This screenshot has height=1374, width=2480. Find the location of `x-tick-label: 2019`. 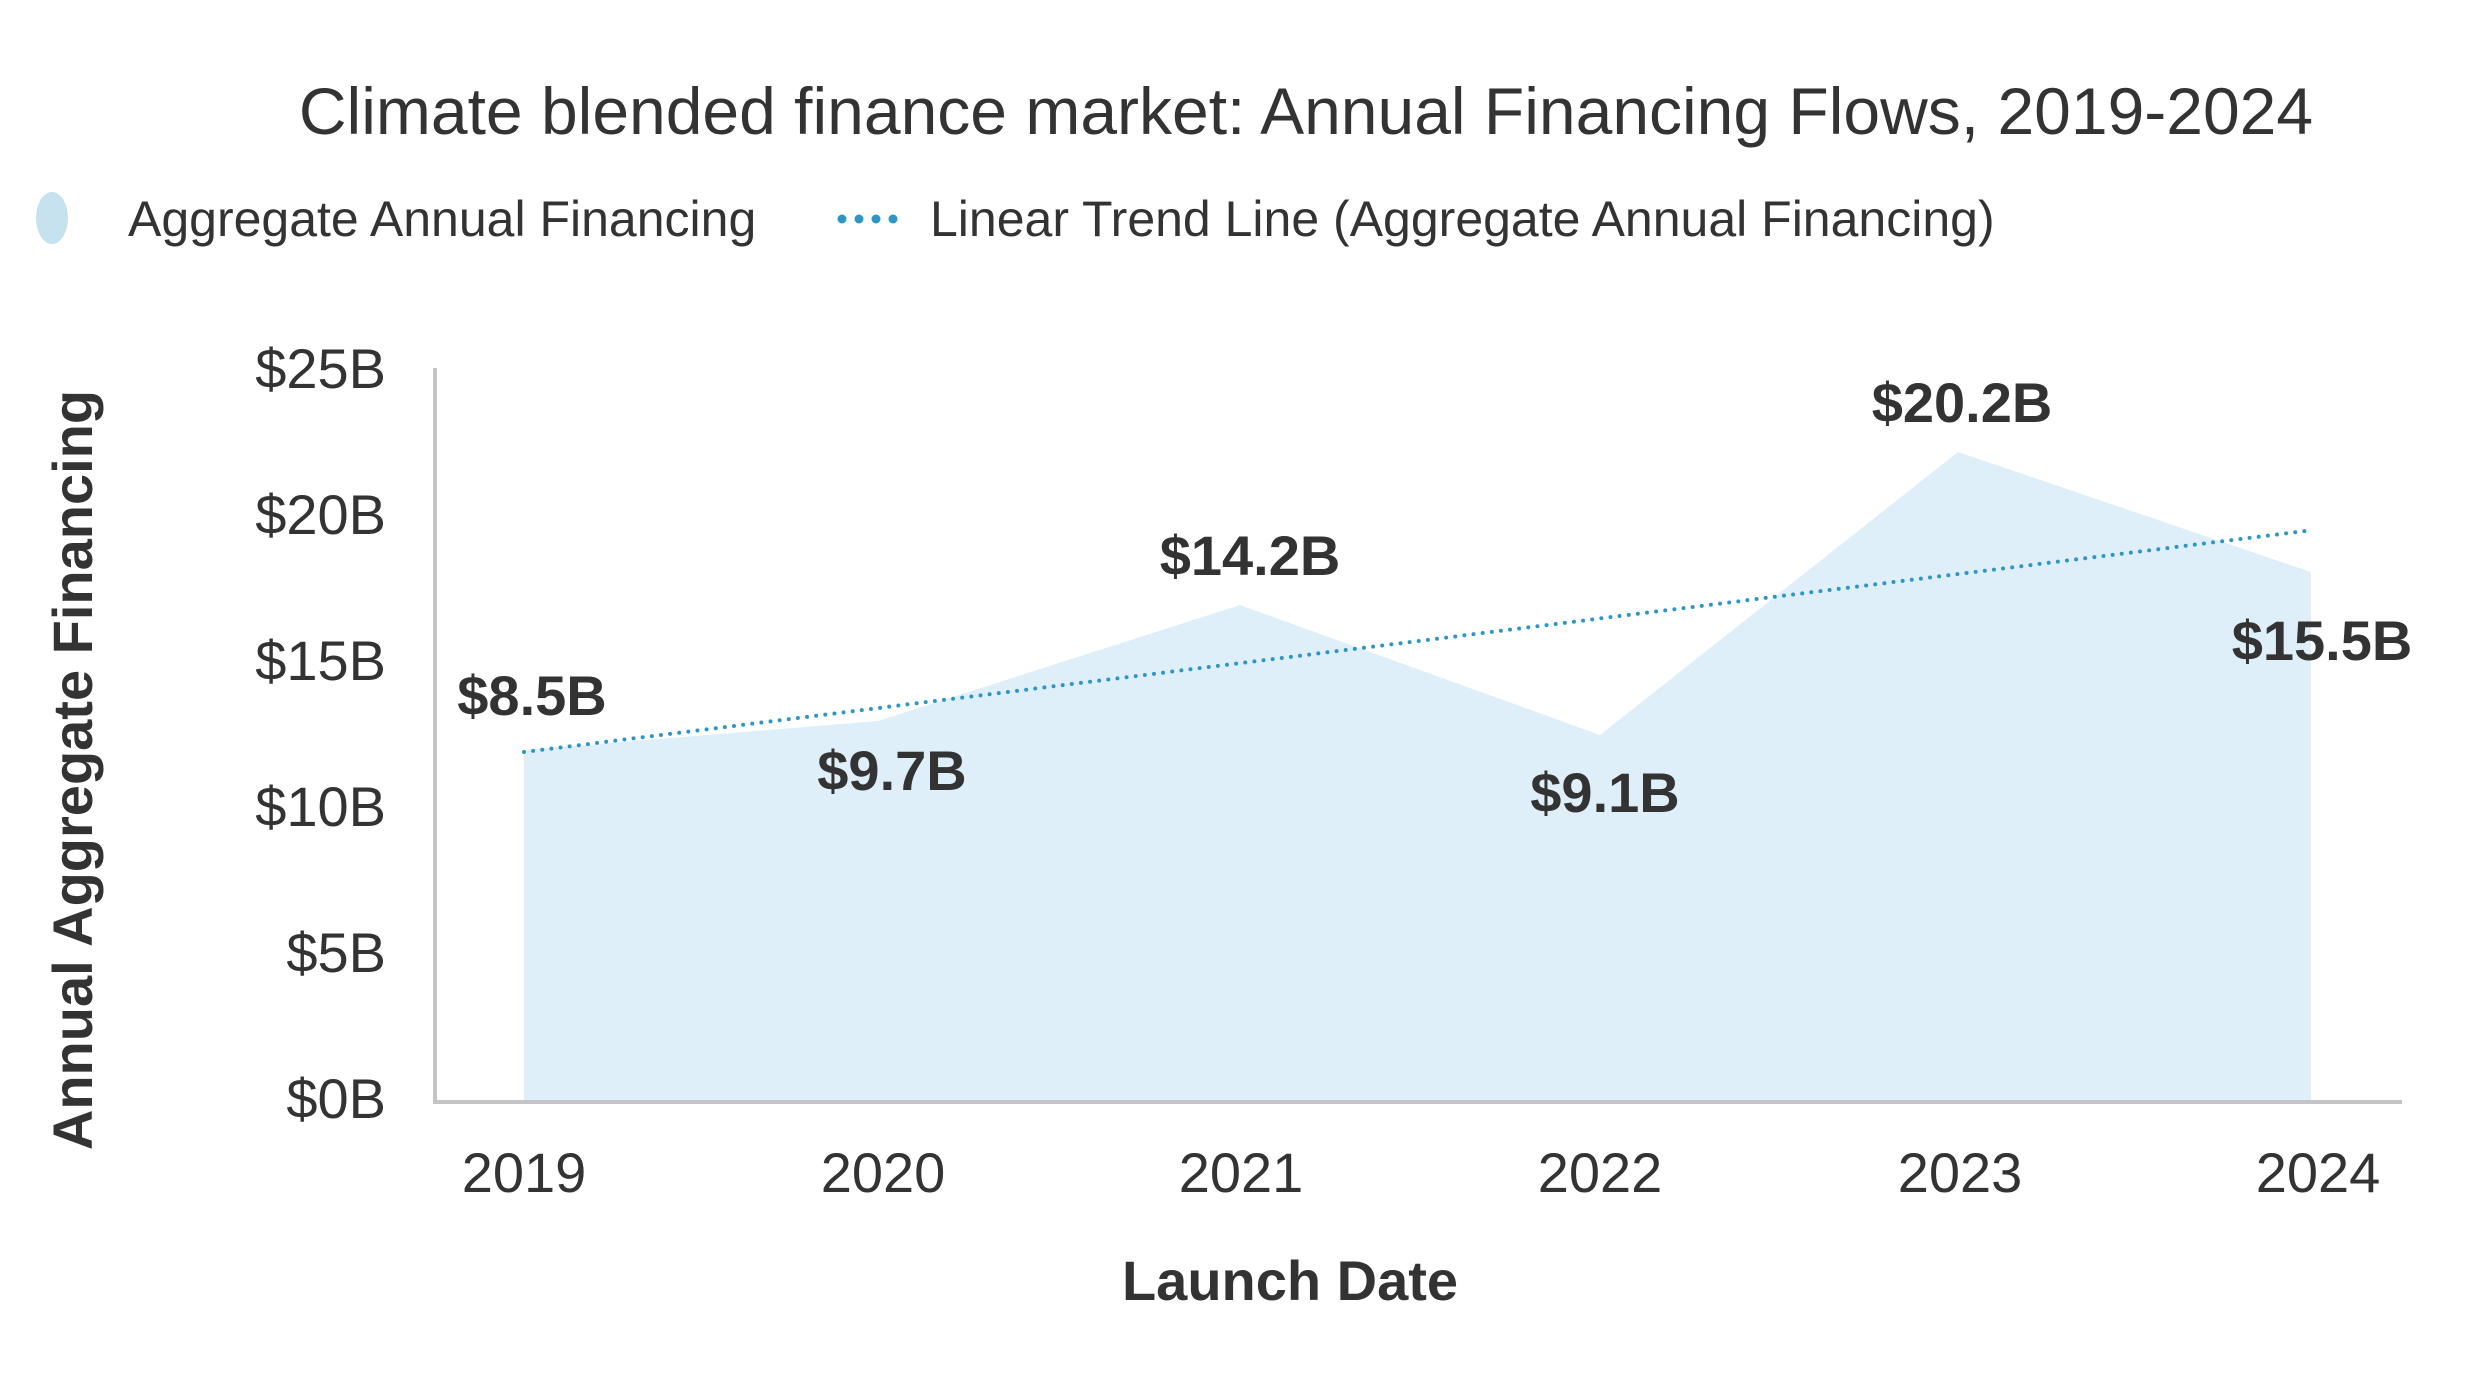

x-tick-label: 2019 is located at coordinates (524, 1172).